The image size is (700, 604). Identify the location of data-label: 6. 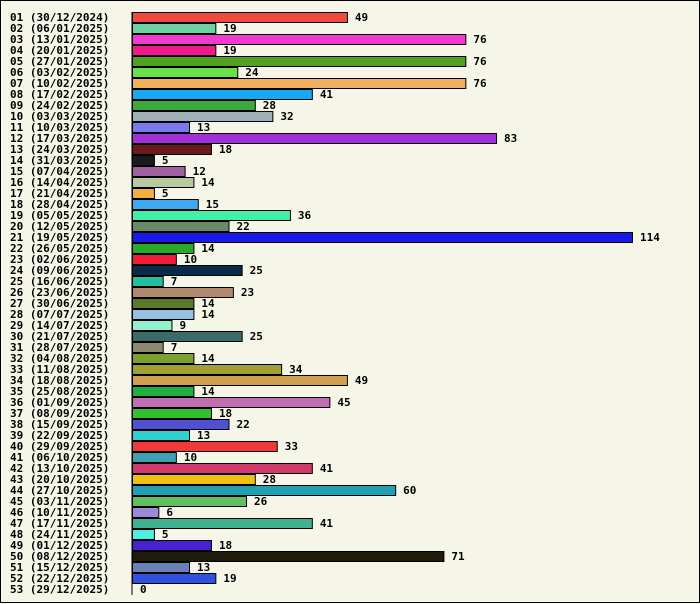
(169, 512).